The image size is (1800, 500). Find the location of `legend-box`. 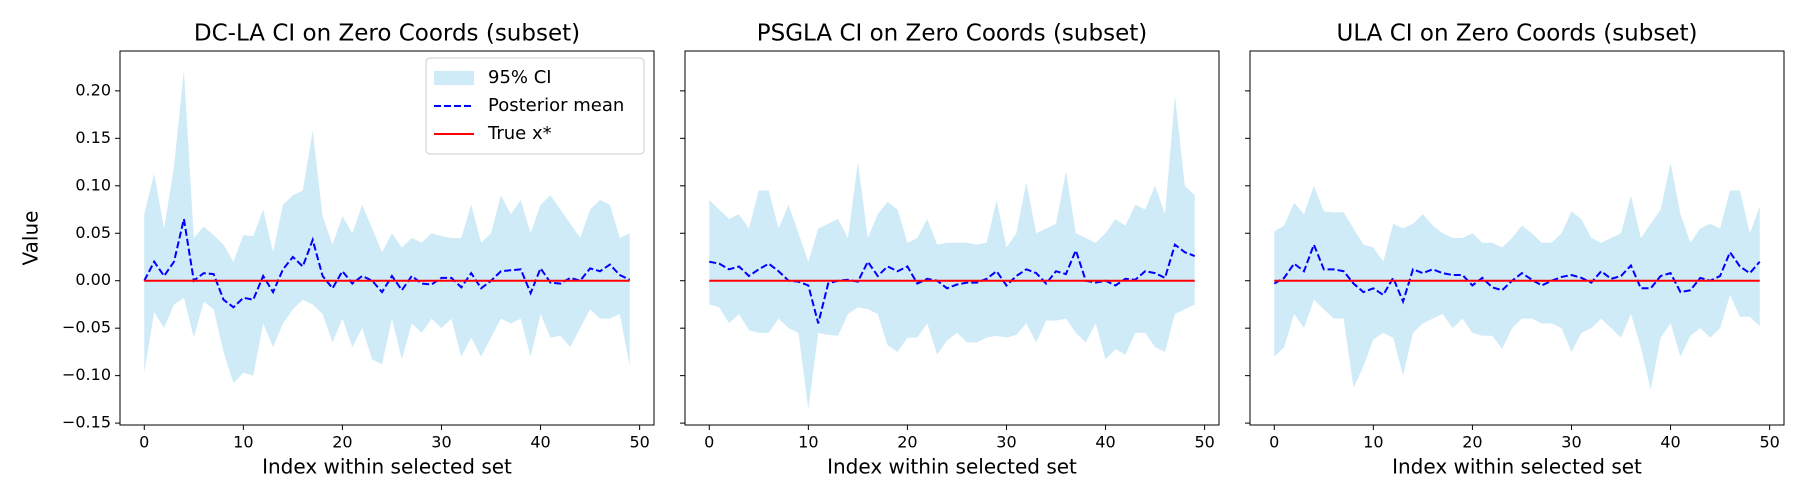

legend-box is located at coordinates (535, 106).